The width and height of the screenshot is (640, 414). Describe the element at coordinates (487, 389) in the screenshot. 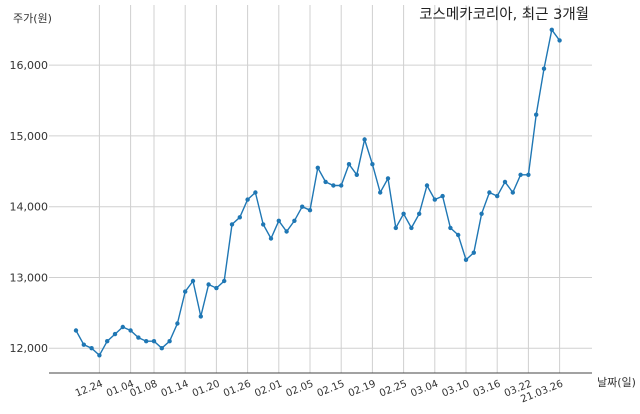

I see `x-tick-label: 03.16` at that location.